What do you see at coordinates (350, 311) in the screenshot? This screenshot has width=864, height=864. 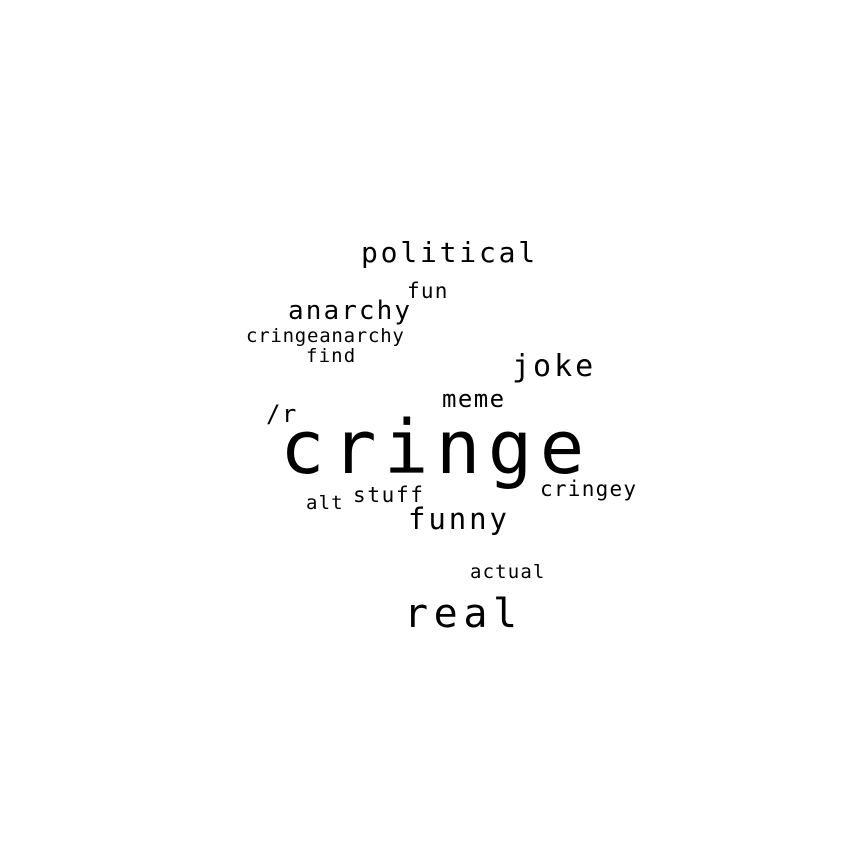 I see `word-anarchy: anarchy` at bounding box center [350, 311].